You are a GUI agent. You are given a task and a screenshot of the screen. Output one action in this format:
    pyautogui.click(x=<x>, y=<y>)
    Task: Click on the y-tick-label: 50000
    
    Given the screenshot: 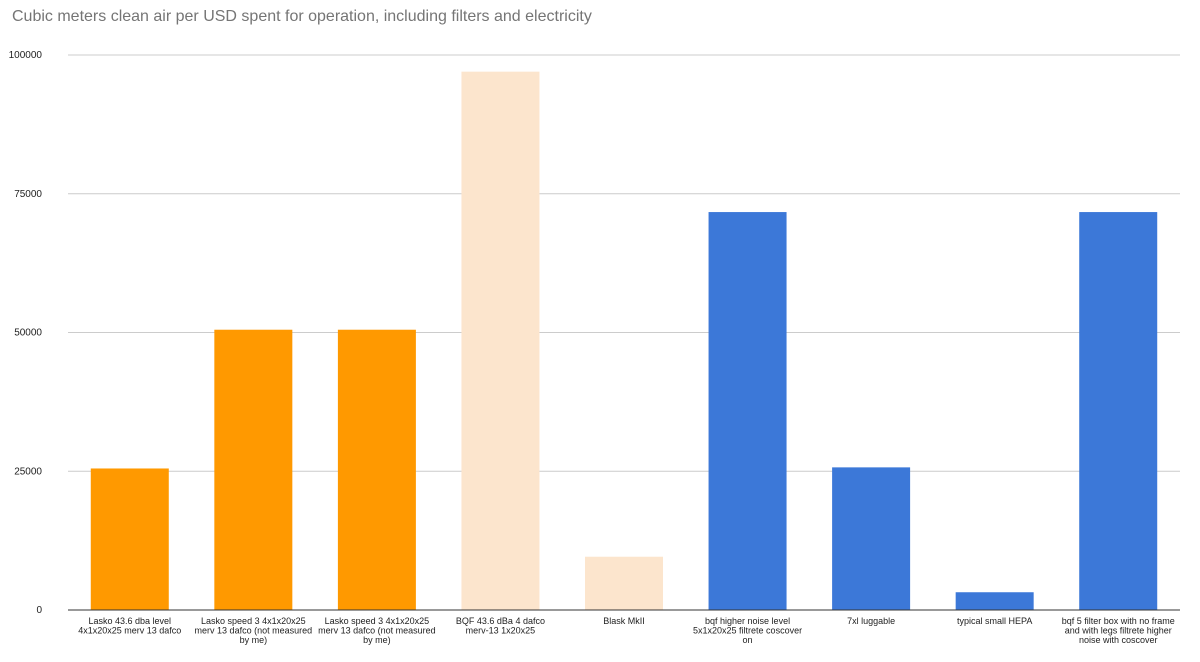 What is the action you would take?
    pyautogui.click(x=28, y=333)
    